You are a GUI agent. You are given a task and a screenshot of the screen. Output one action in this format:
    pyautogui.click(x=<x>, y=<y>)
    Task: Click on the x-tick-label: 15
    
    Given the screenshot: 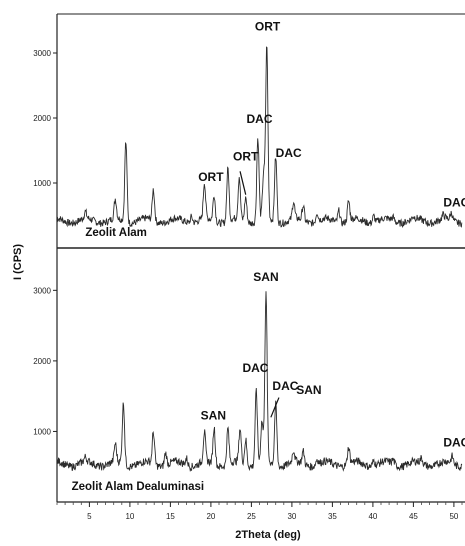 What is the action you would take?
    pyautogui.click(x=170, y=516)
    